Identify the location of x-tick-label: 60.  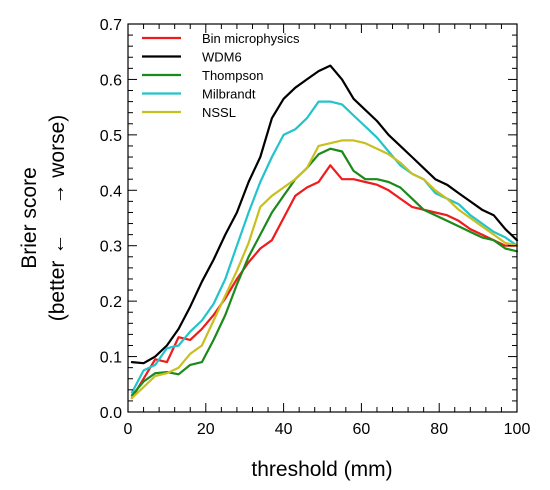
(362, 429).